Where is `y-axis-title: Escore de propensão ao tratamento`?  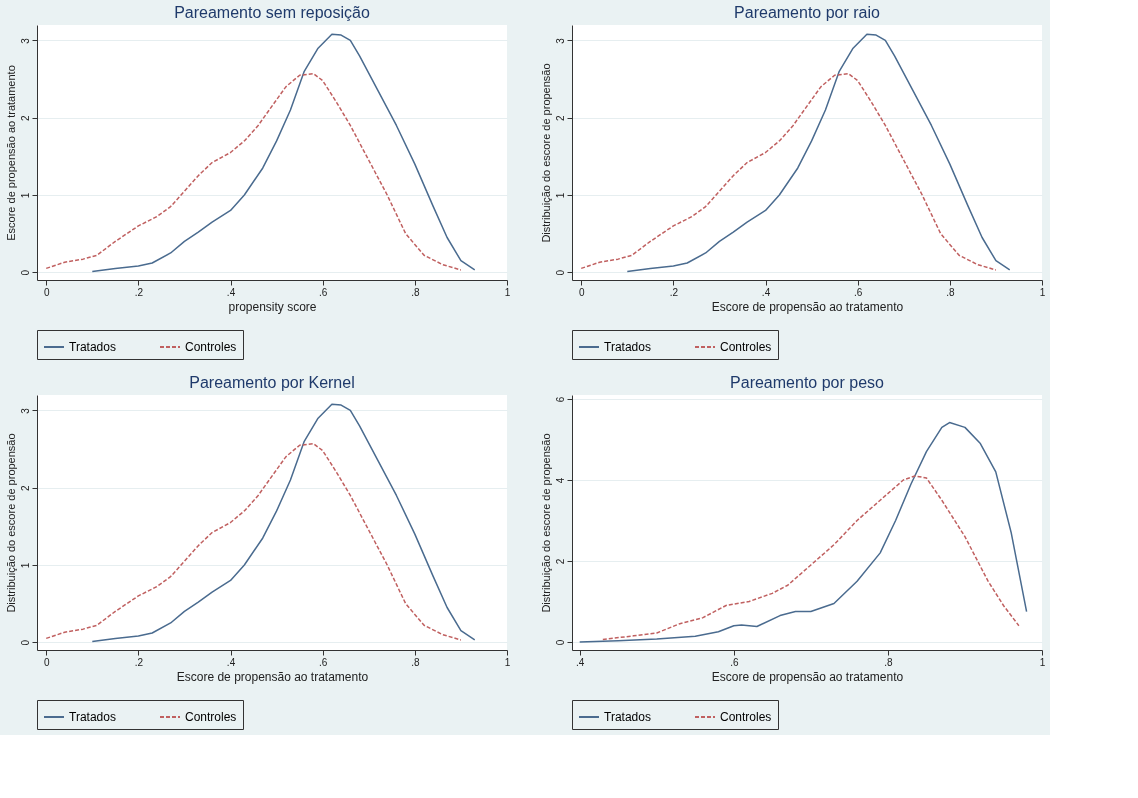 y-axis-title: Escore de propensão ao tratamento is located at coordinates (10, 153).